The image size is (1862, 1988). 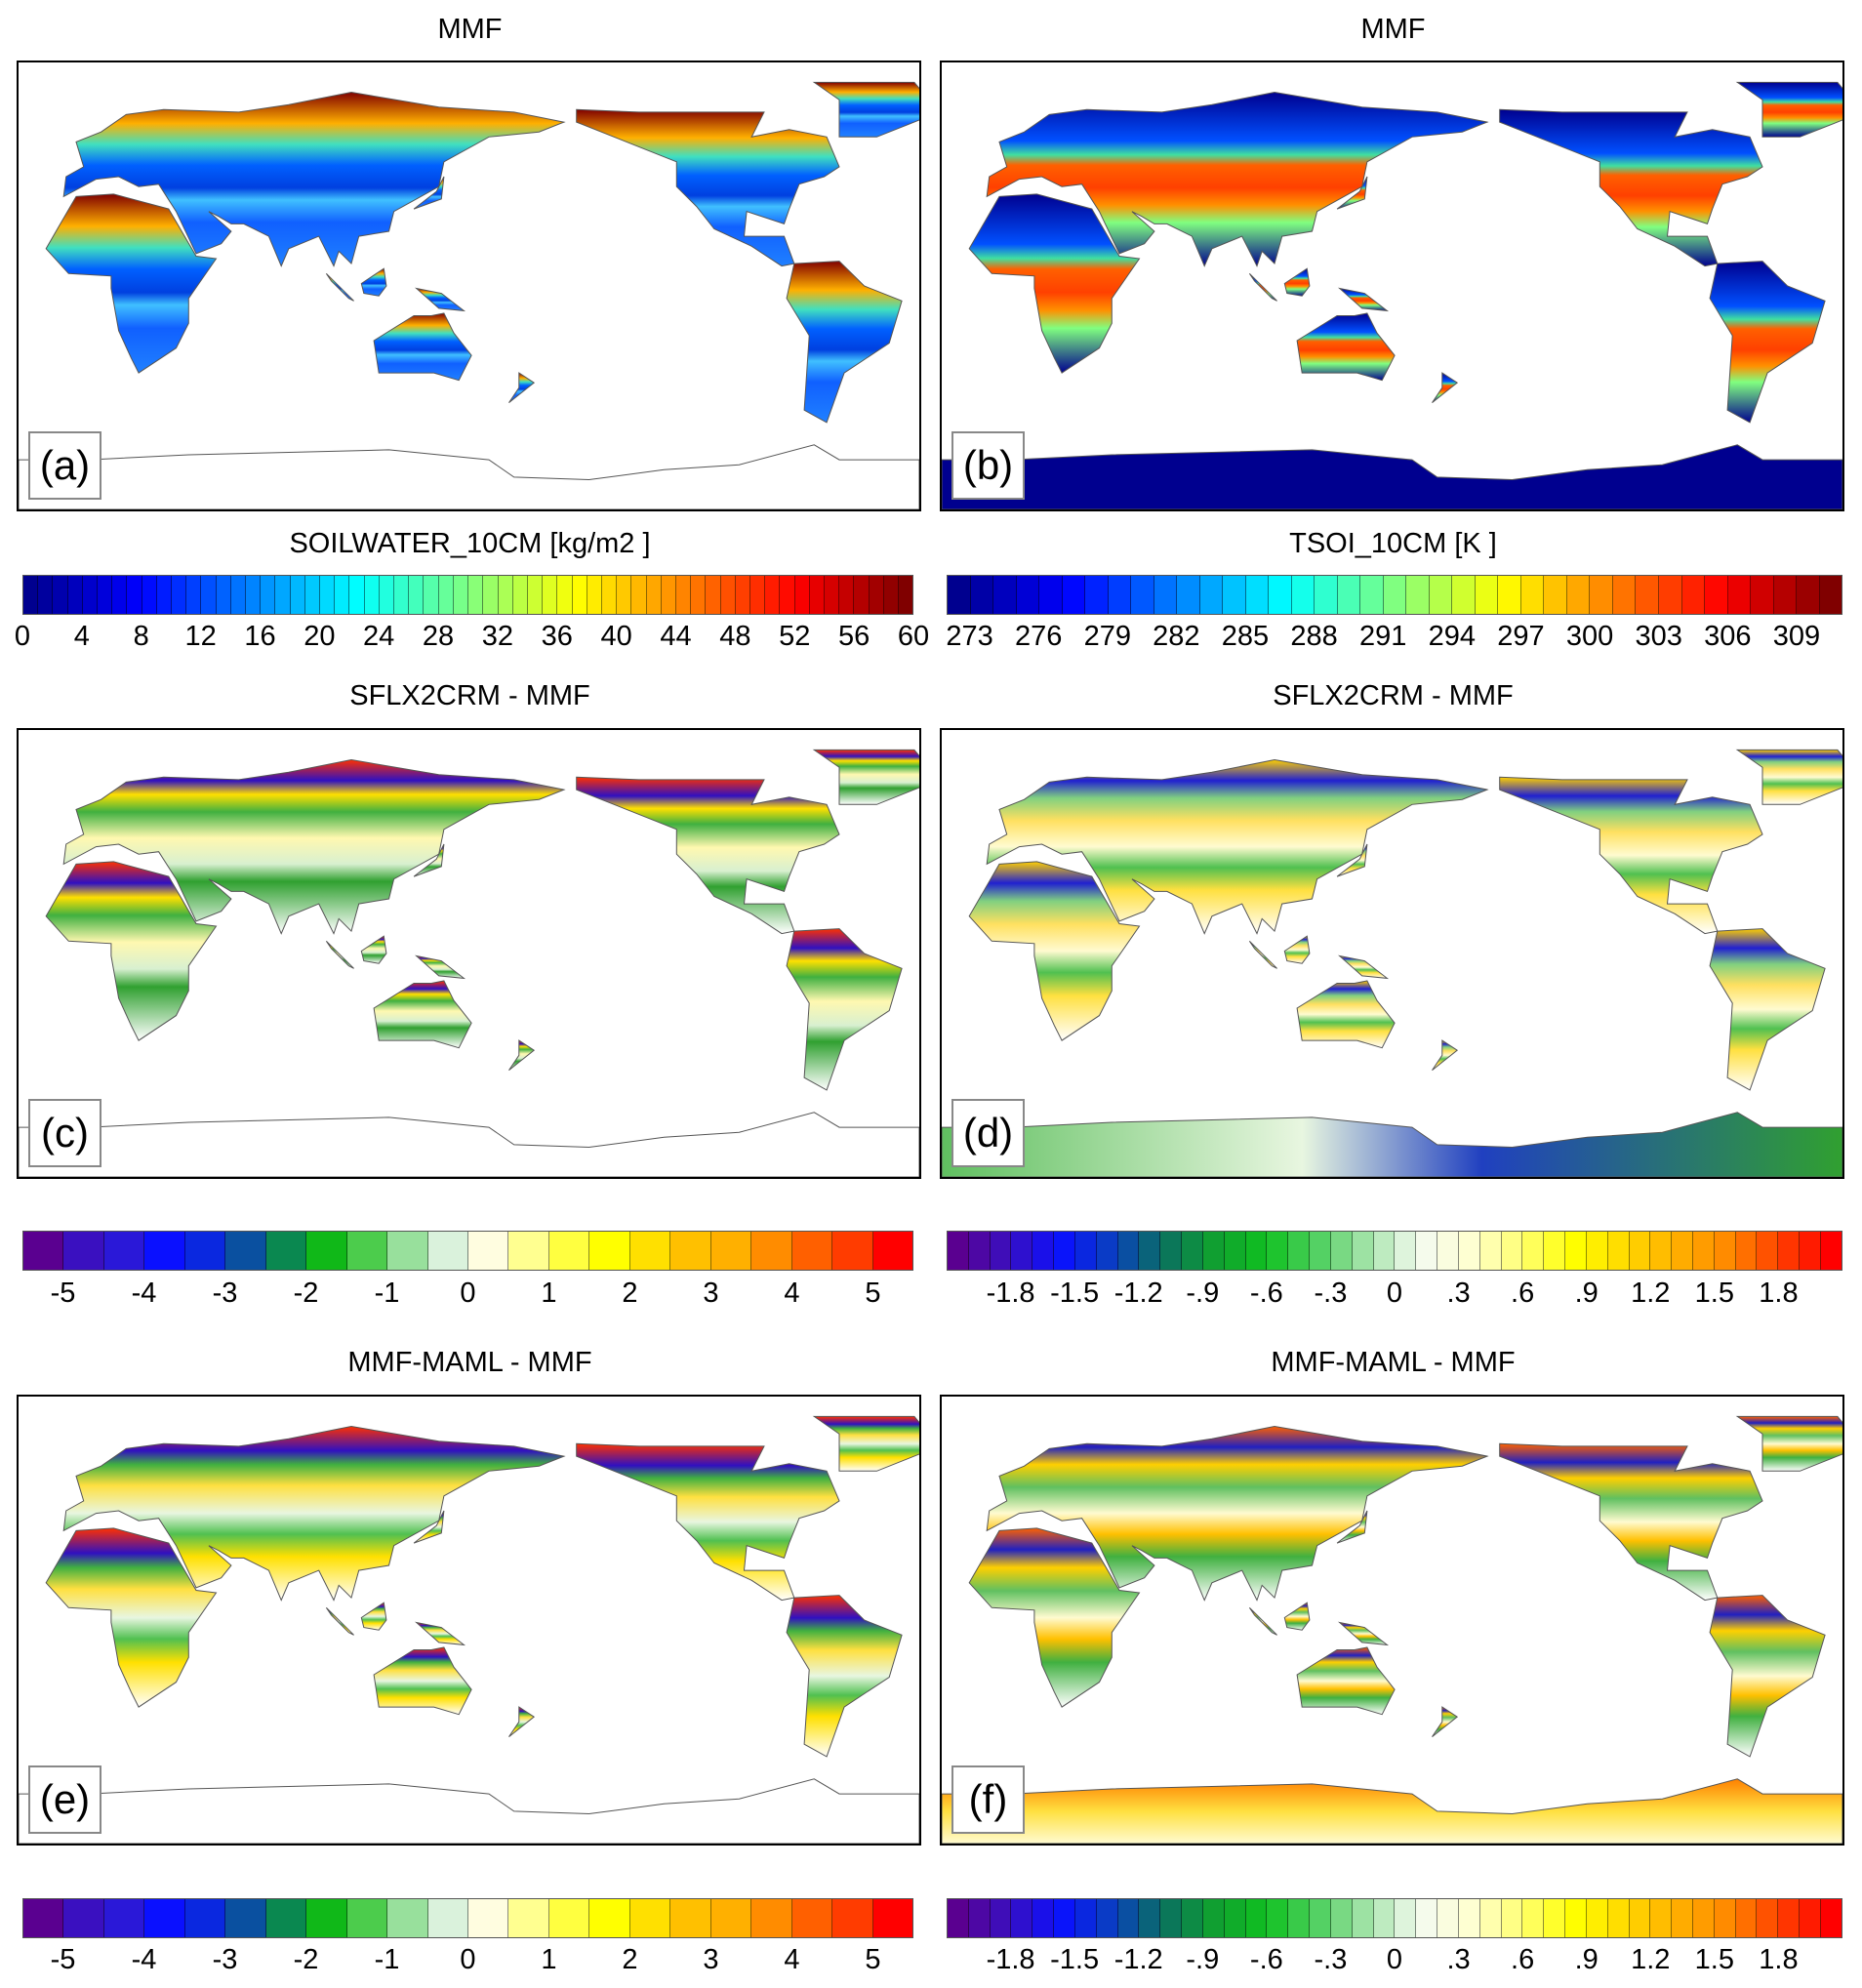 What do you see at coordinates (557, 637) in the screenshot?
I see `colorbar-tick-label: 36` at bounding box center [557, 637].